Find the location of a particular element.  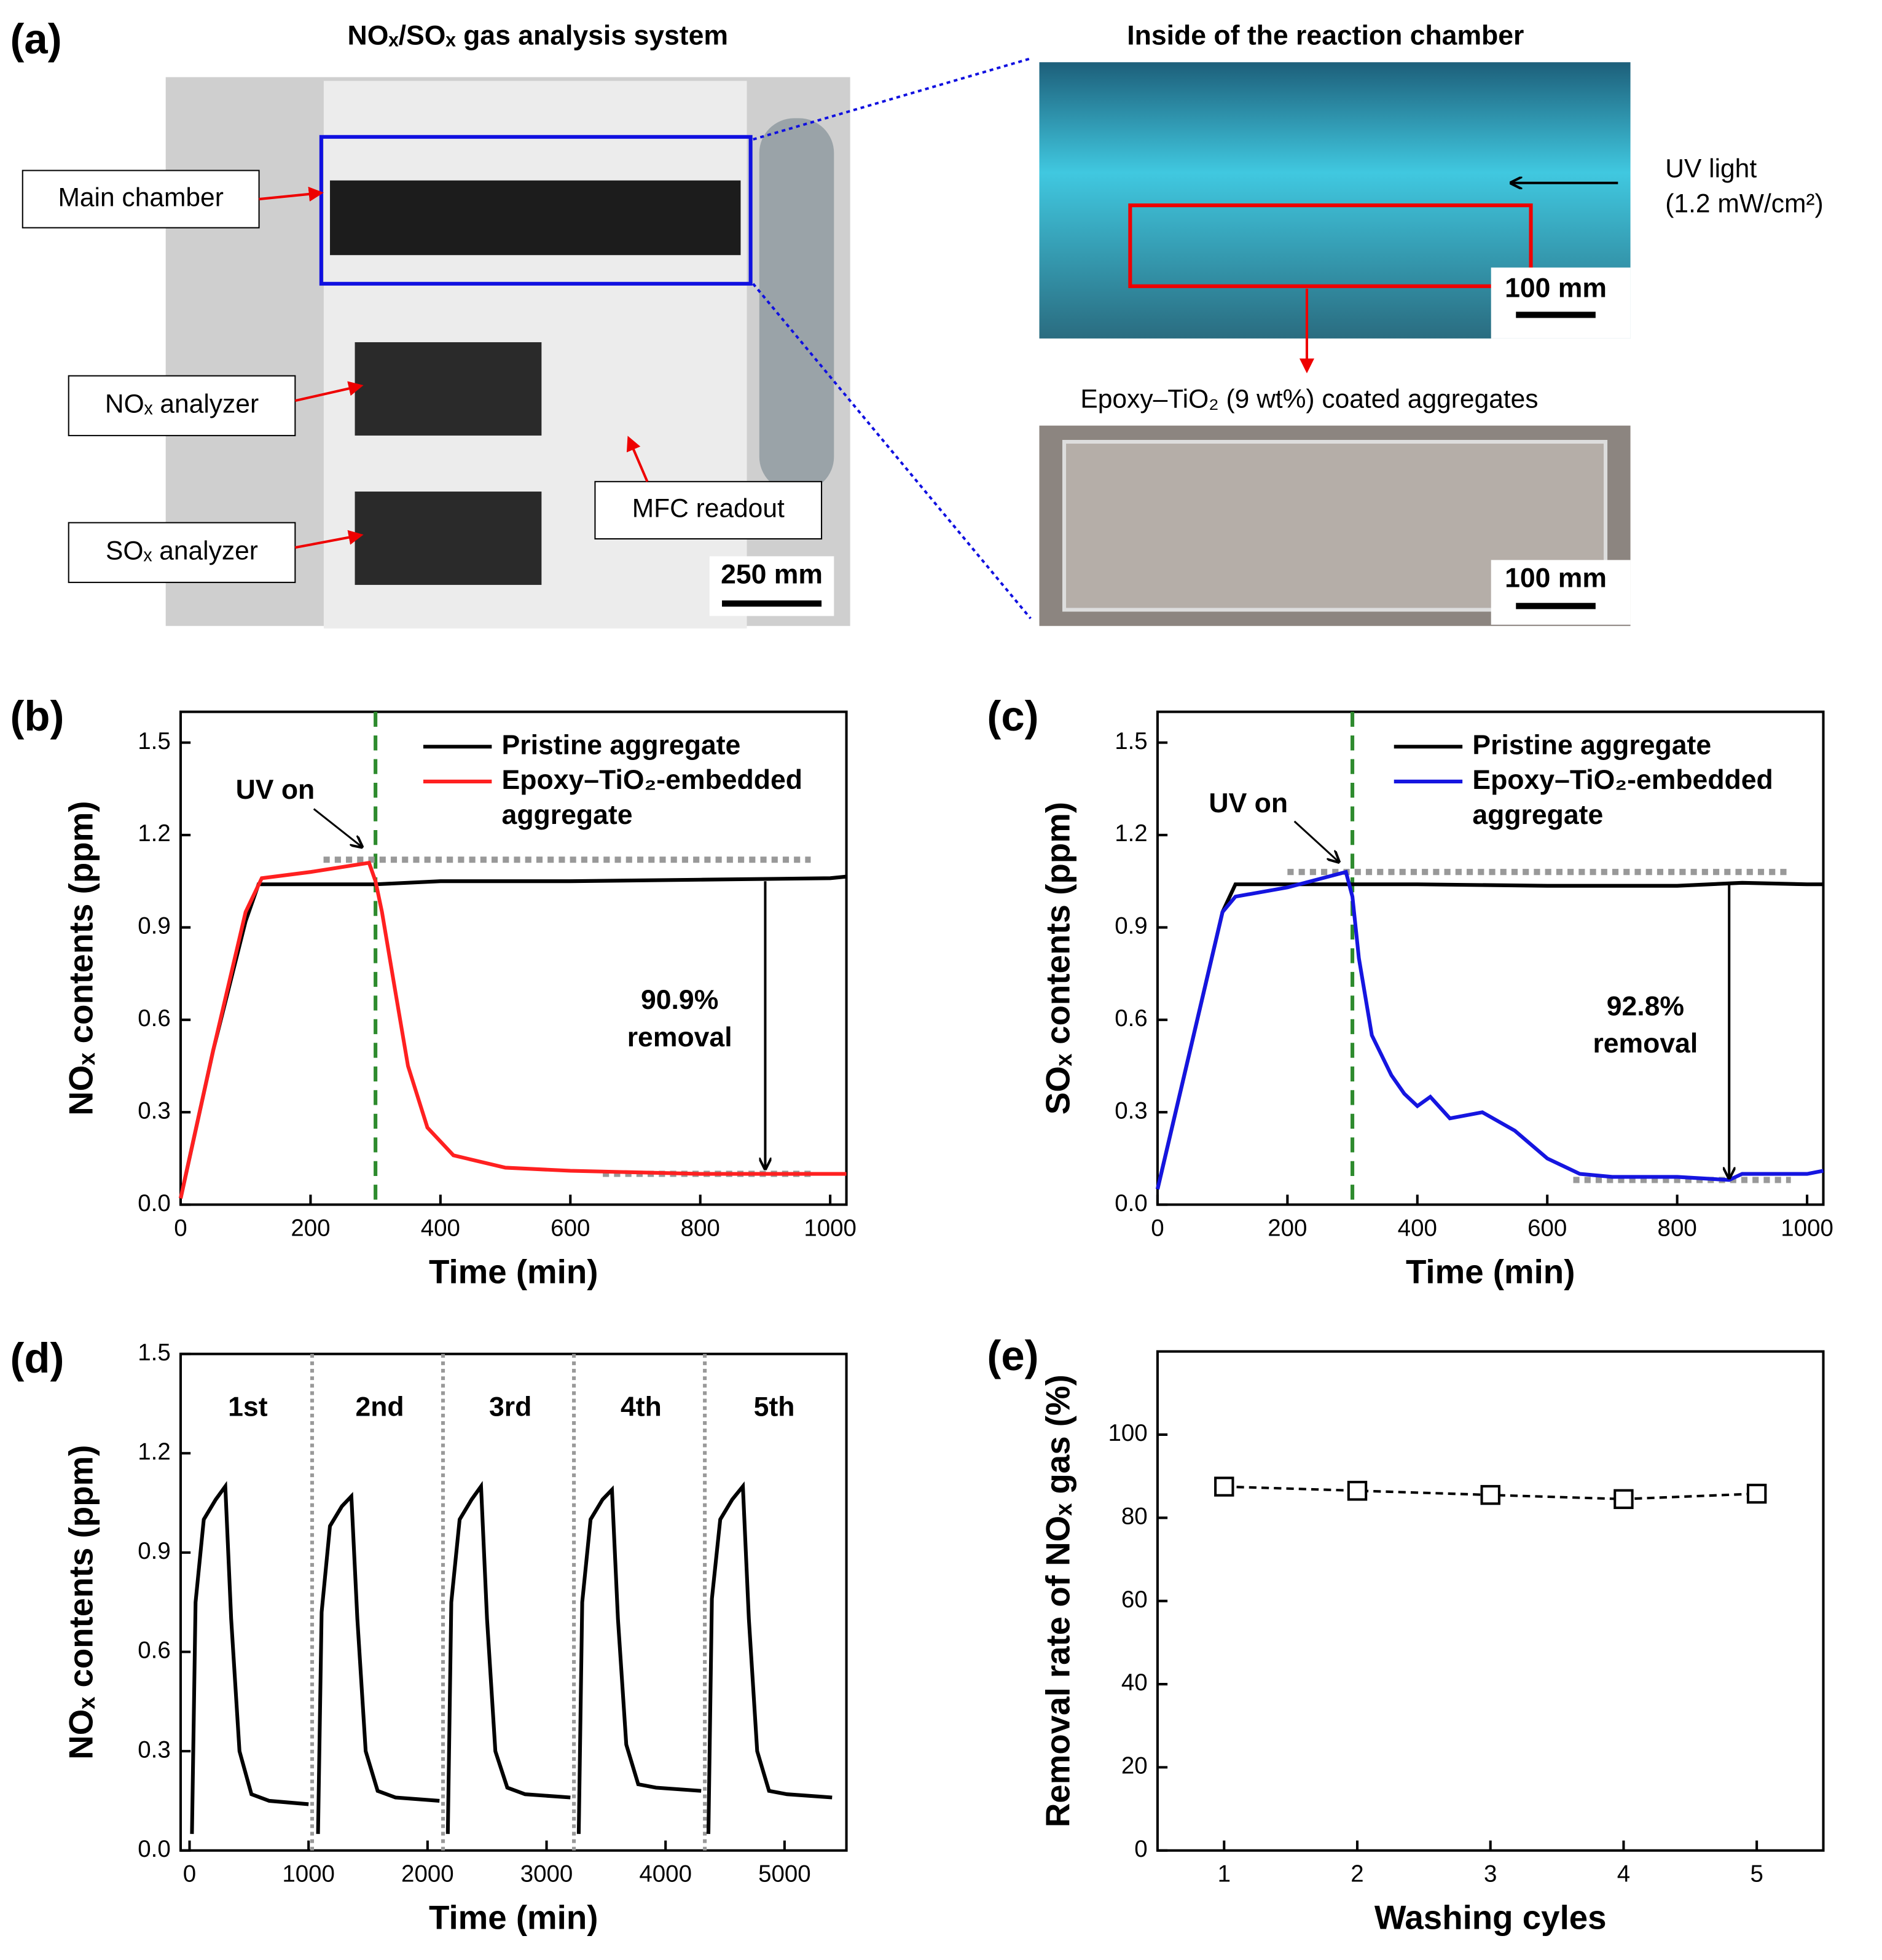

annotation: 4th is located at coordinates (641, 1407).